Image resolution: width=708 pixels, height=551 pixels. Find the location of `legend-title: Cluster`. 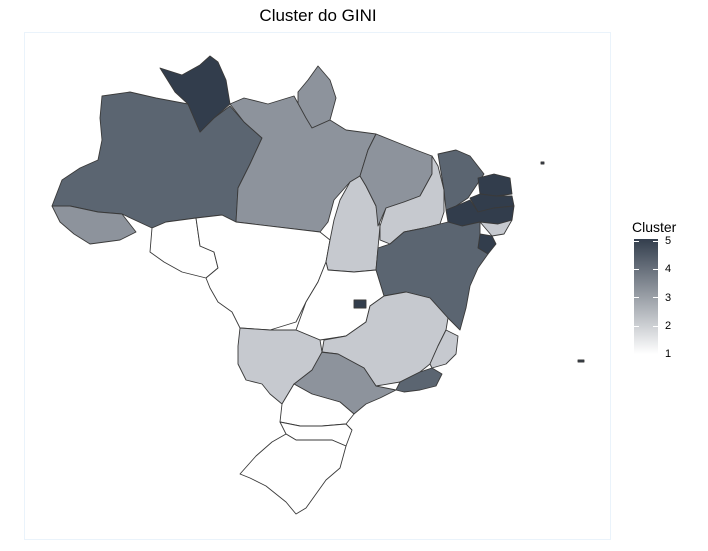

legend-title: Cluster is located at coordinates (654, 227).